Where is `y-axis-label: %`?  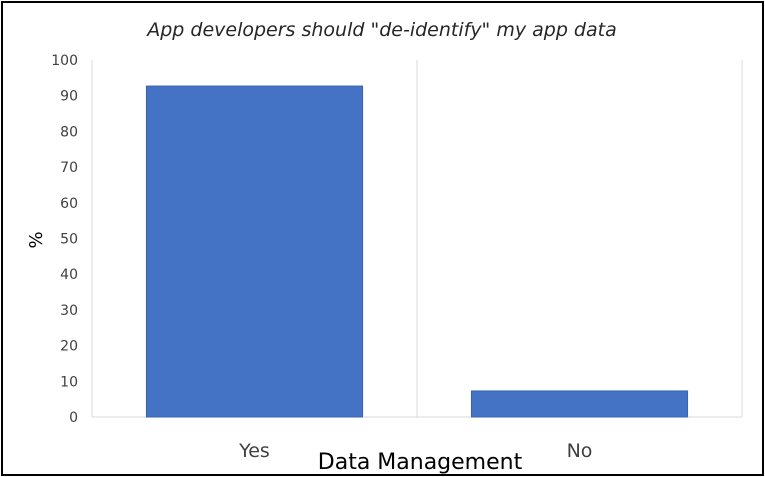 y-axis-label: % is located at coordinates (36, 239).